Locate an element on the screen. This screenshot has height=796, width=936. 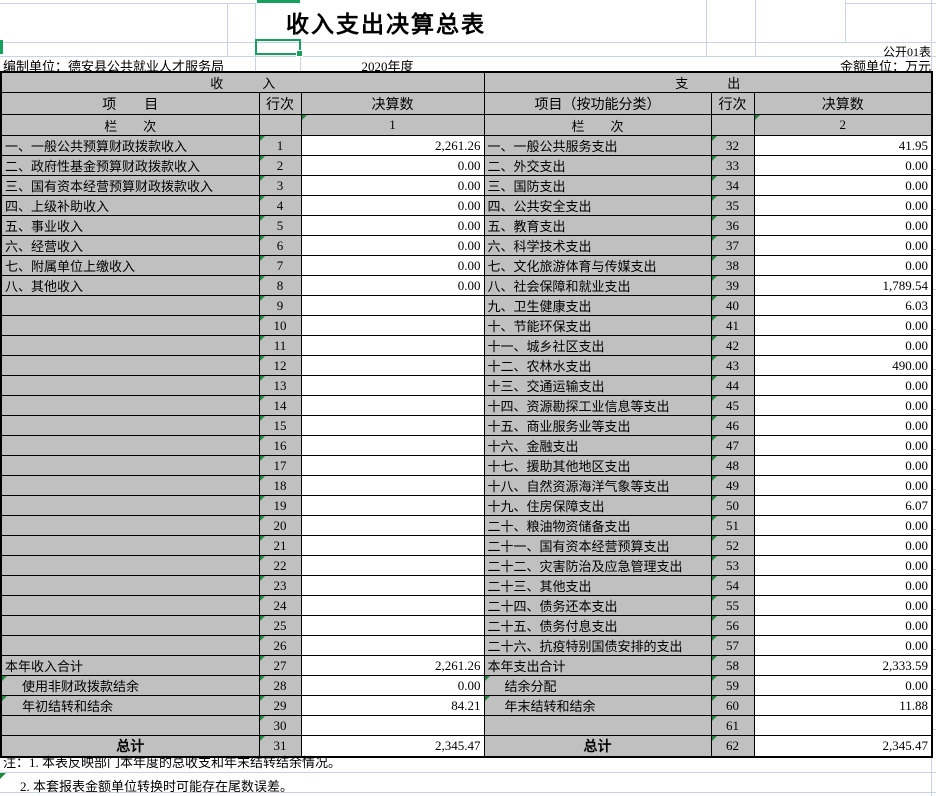
expense-rowno-cell: 52 is located at coordinates (732, 545).